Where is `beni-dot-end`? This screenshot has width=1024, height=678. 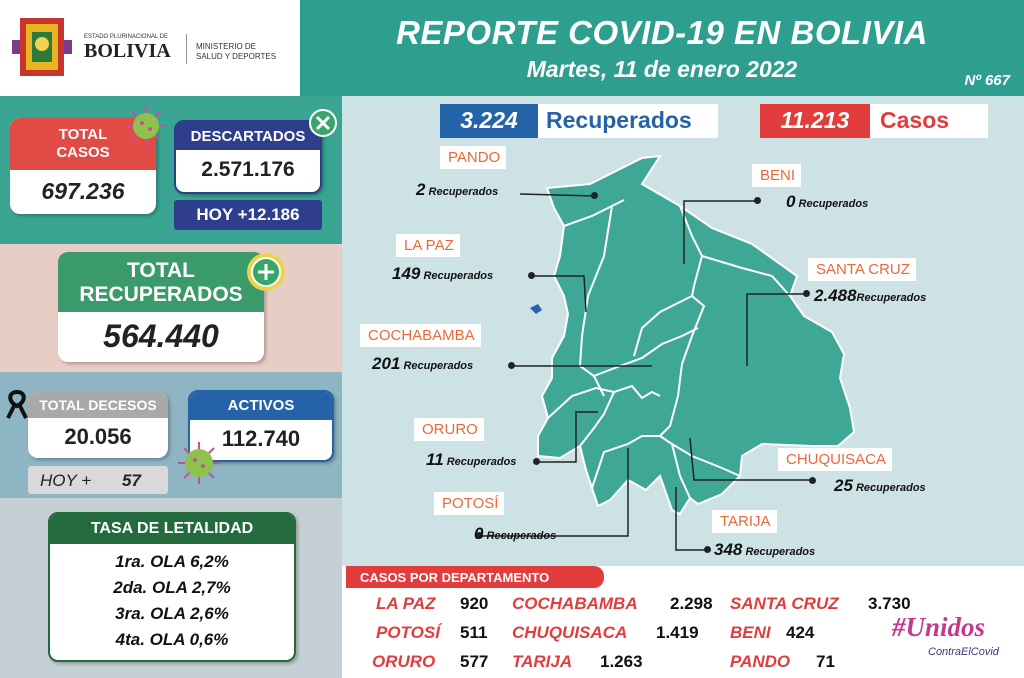
beni-dot-end is located at coordinates (757, 200).